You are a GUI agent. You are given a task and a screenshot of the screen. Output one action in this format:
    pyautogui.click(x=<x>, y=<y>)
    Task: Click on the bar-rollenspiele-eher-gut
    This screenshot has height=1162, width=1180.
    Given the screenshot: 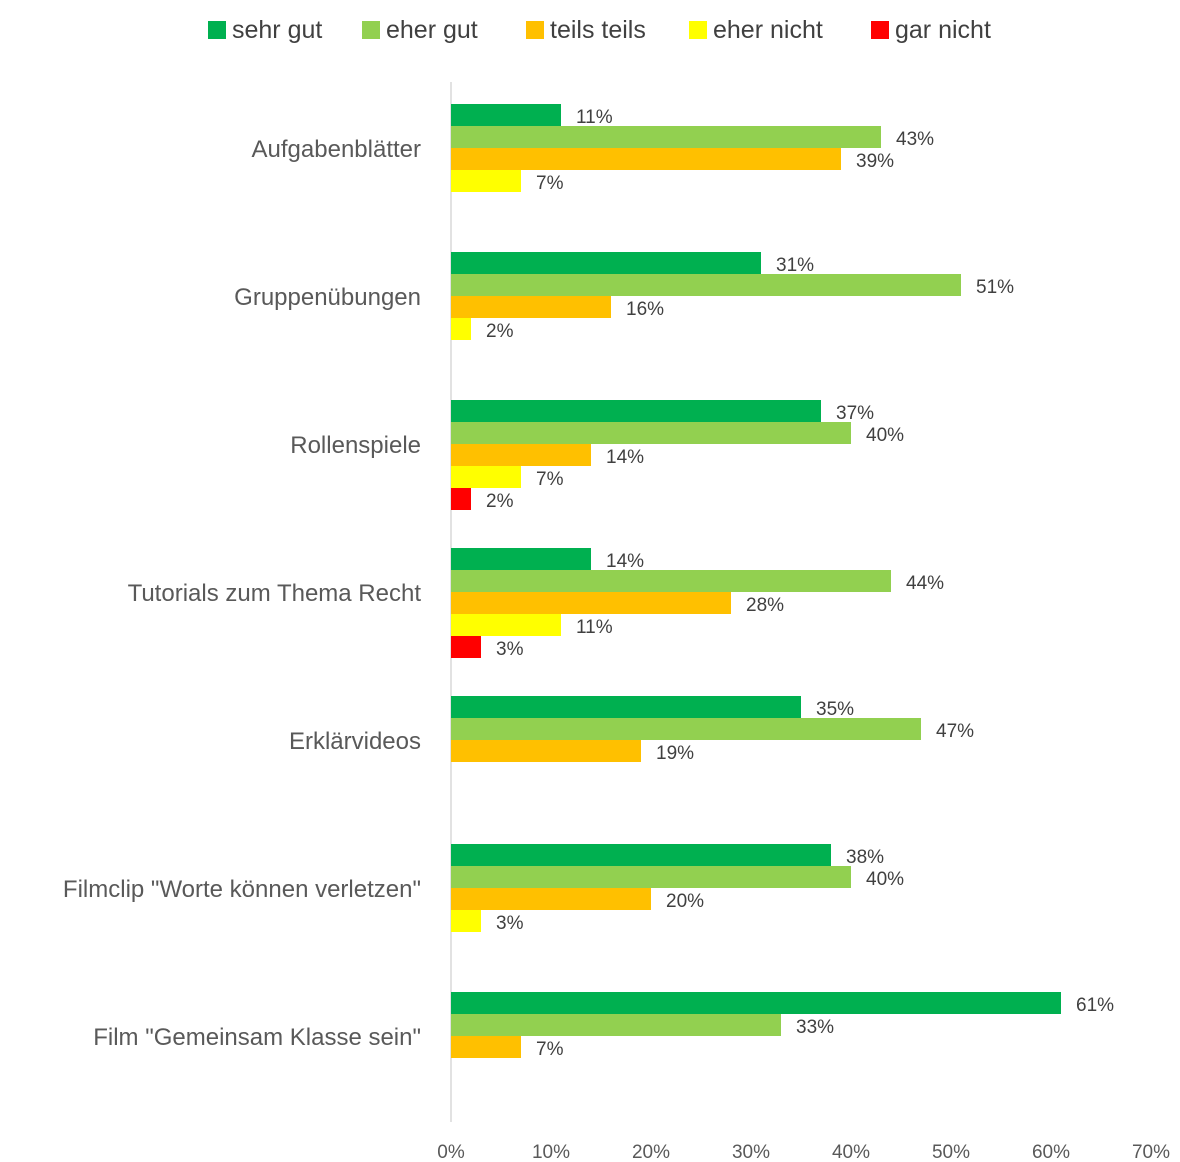 What is the action you would take?
    pyautogui.click(x=651, y=433)
    